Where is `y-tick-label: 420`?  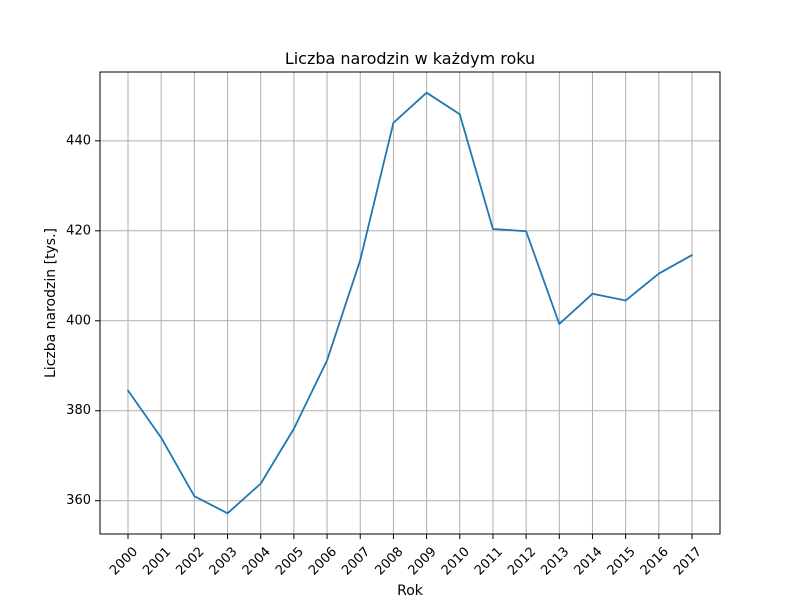
y-tick-label: 420 is located at coordinates (78, 230).